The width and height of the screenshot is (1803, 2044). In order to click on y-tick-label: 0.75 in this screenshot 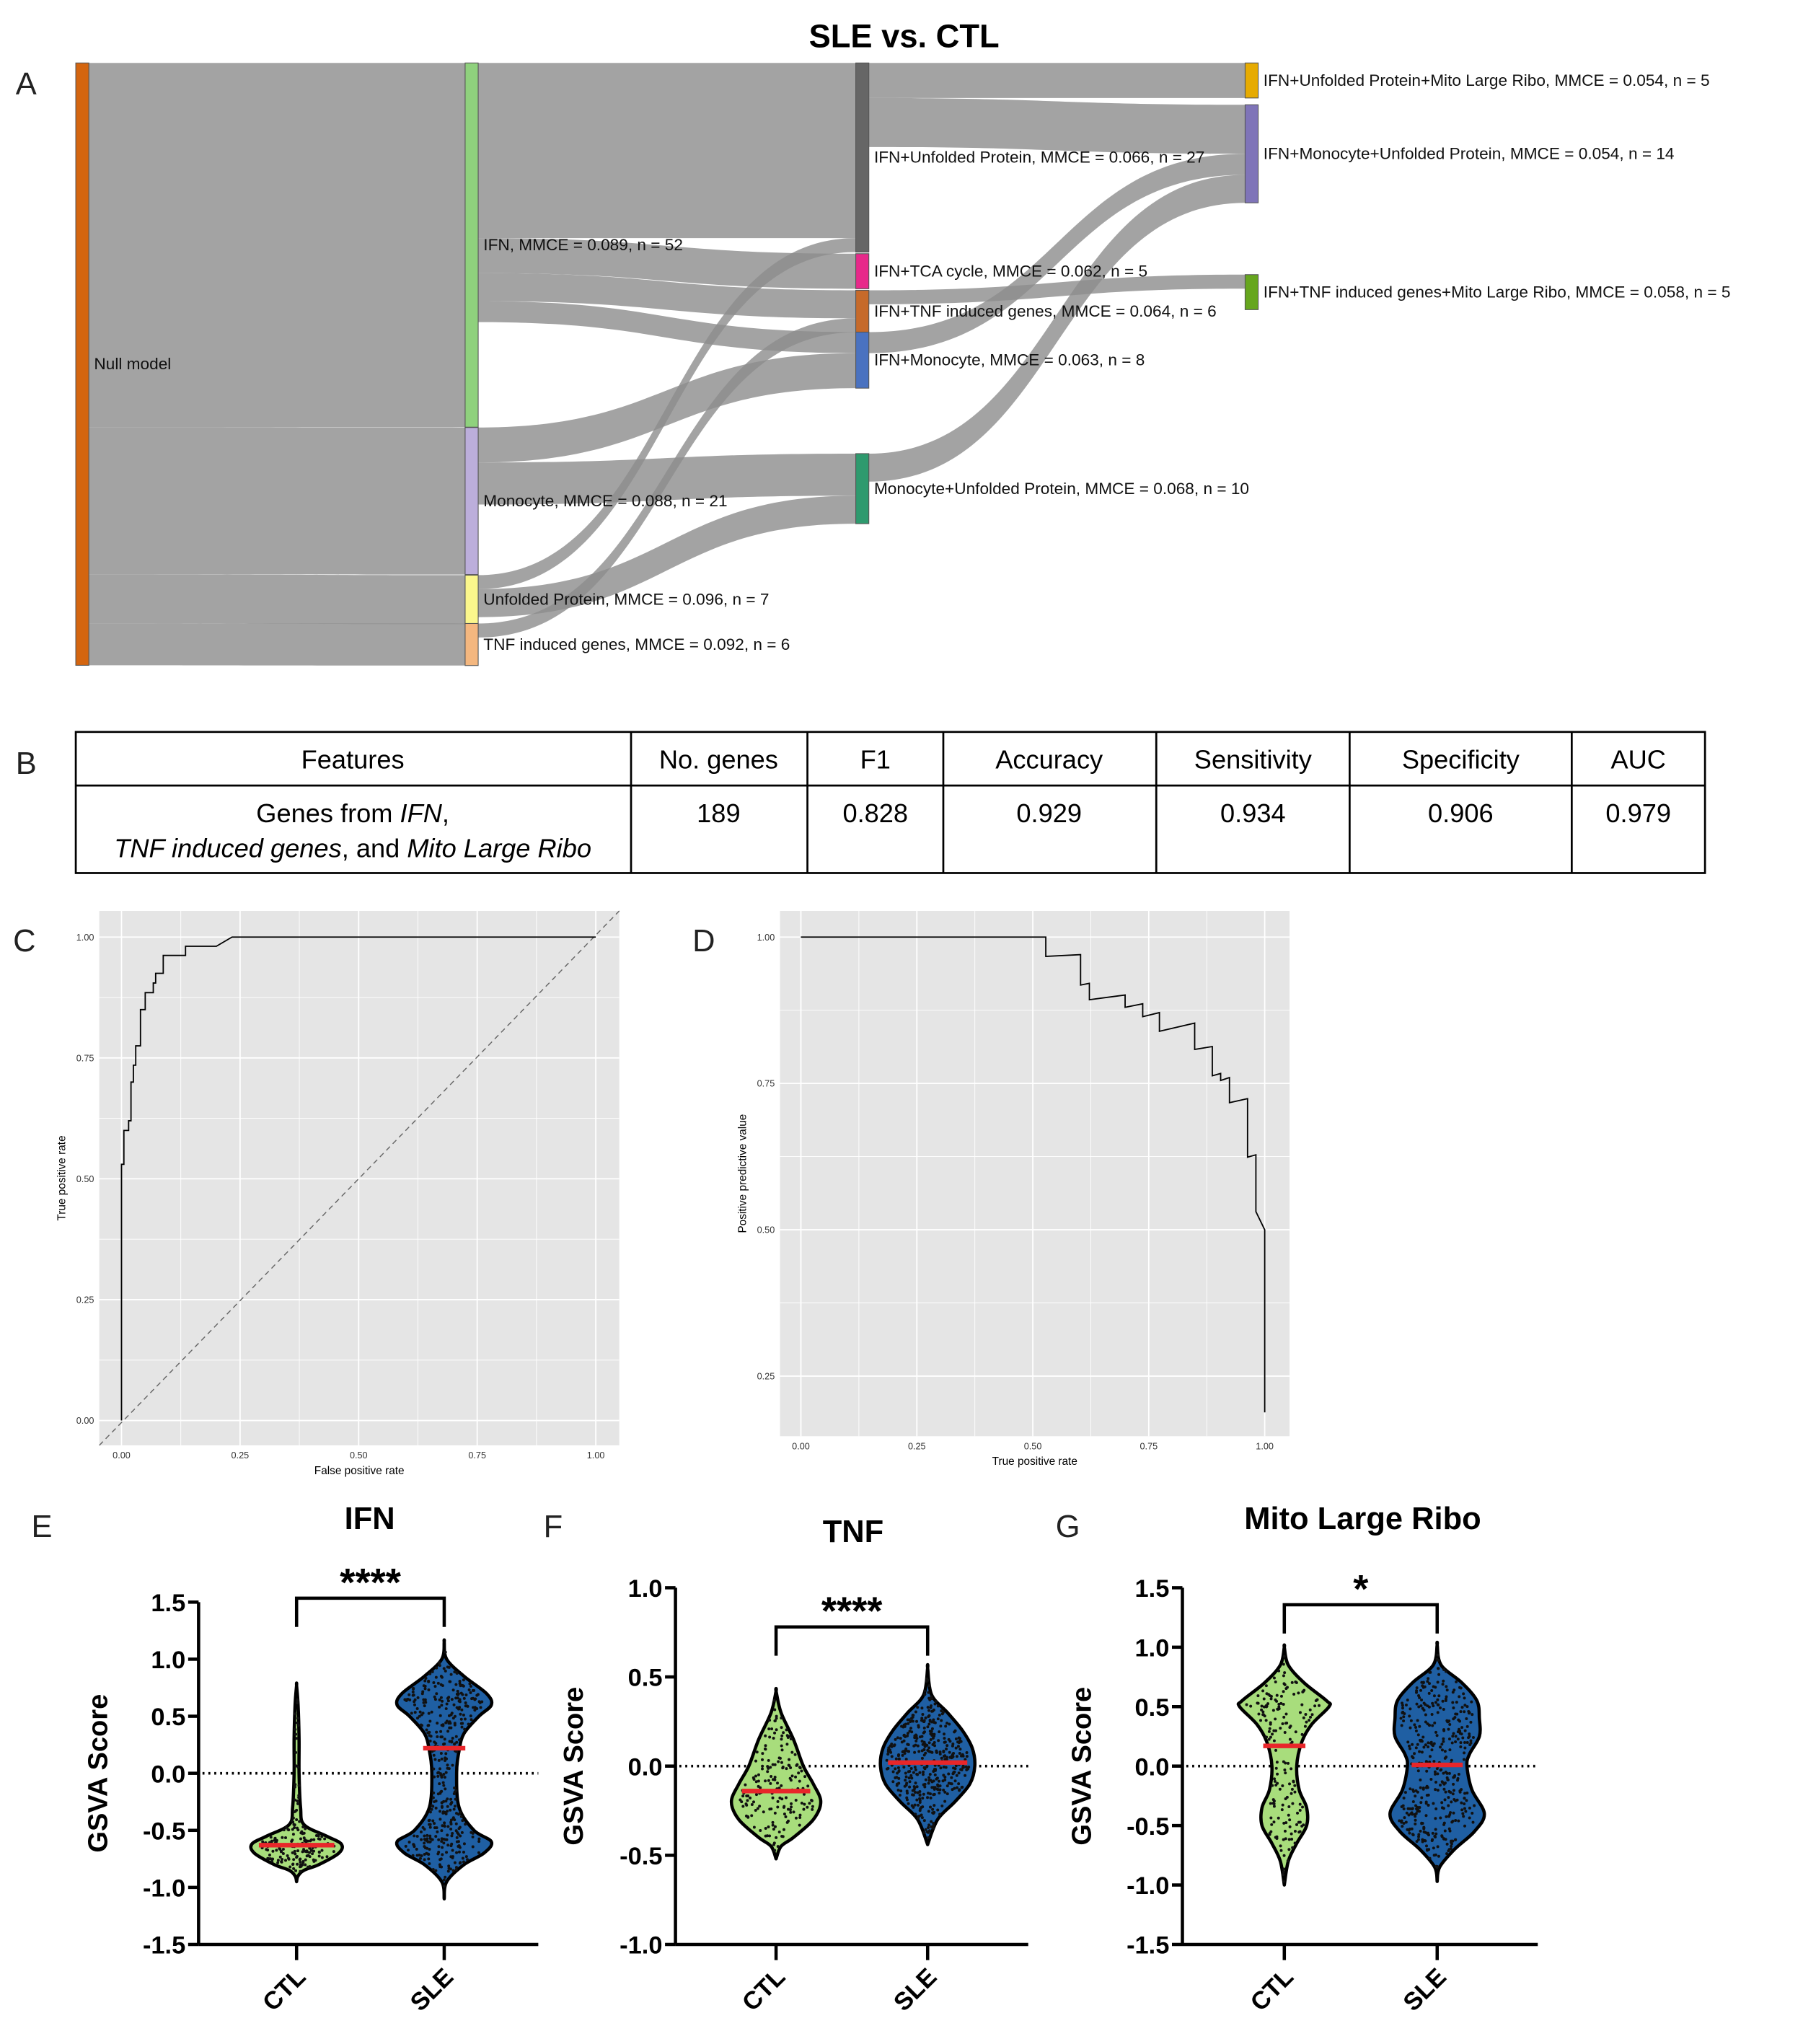, I will do `click(766, 1084)`.